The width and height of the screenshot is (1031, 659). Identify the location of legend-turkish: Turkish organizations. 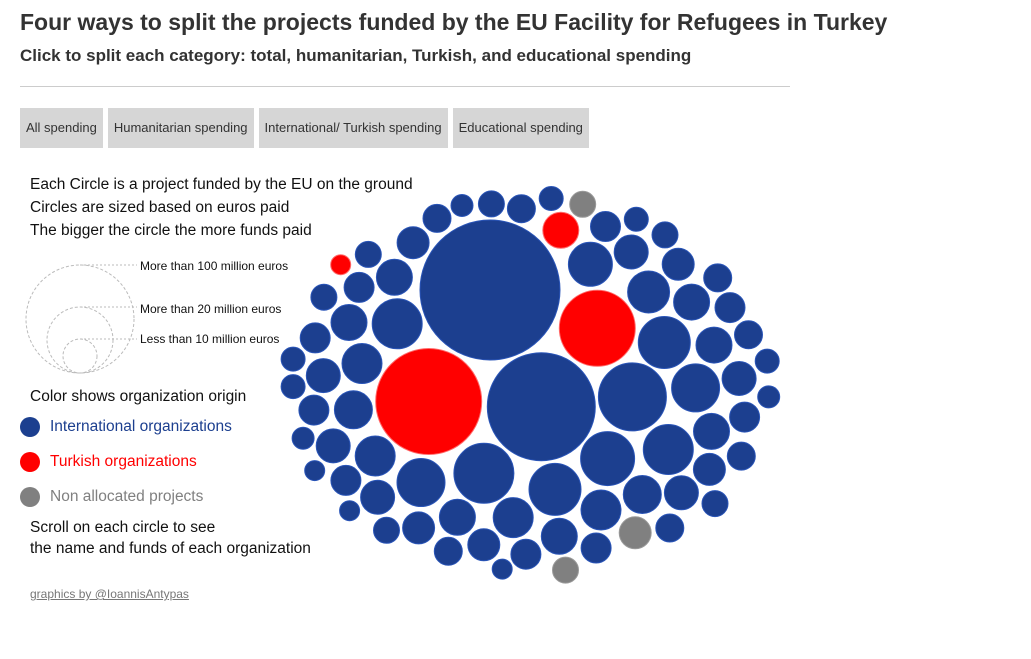
(108, 462).